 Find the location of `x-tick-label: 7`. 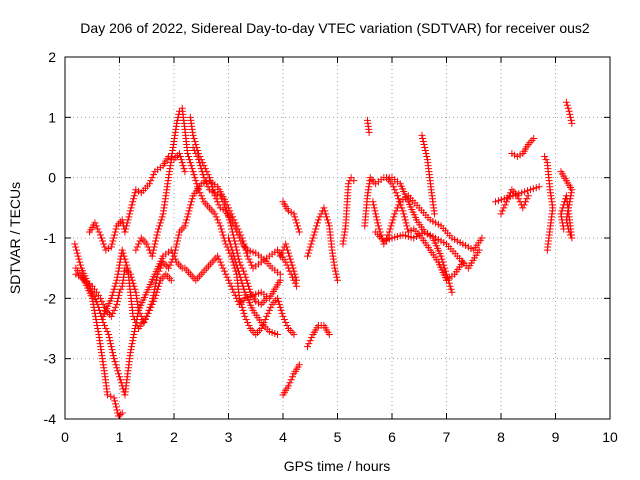

x-tick-label: 7 is located at coordinates (447, 437).